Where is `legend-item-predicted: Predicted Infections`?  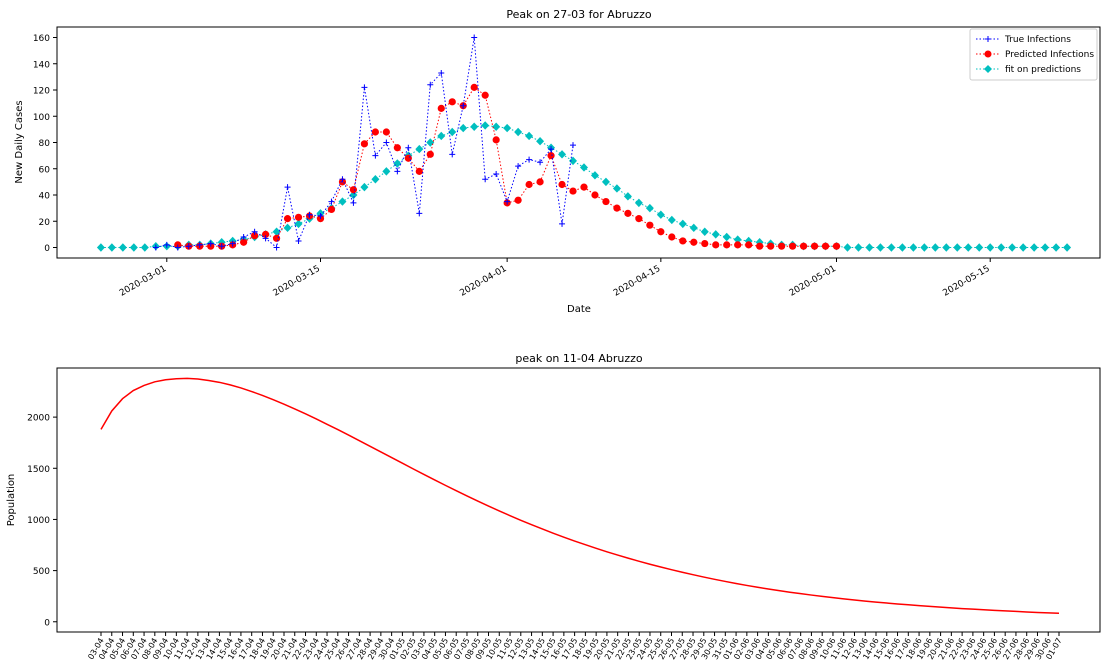
legend-item-predicted: Predicted Infections is located at coordinates (1035, 55).